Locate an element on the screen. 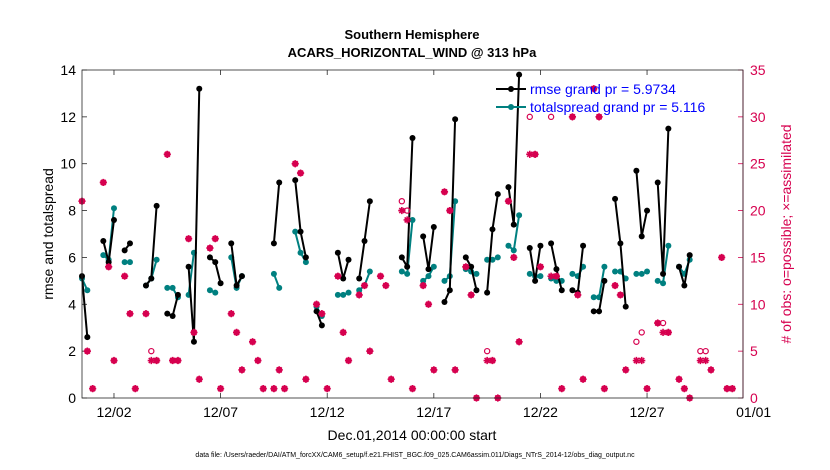  x-tick-label: 01/01 is located at coordinates (753, 412).